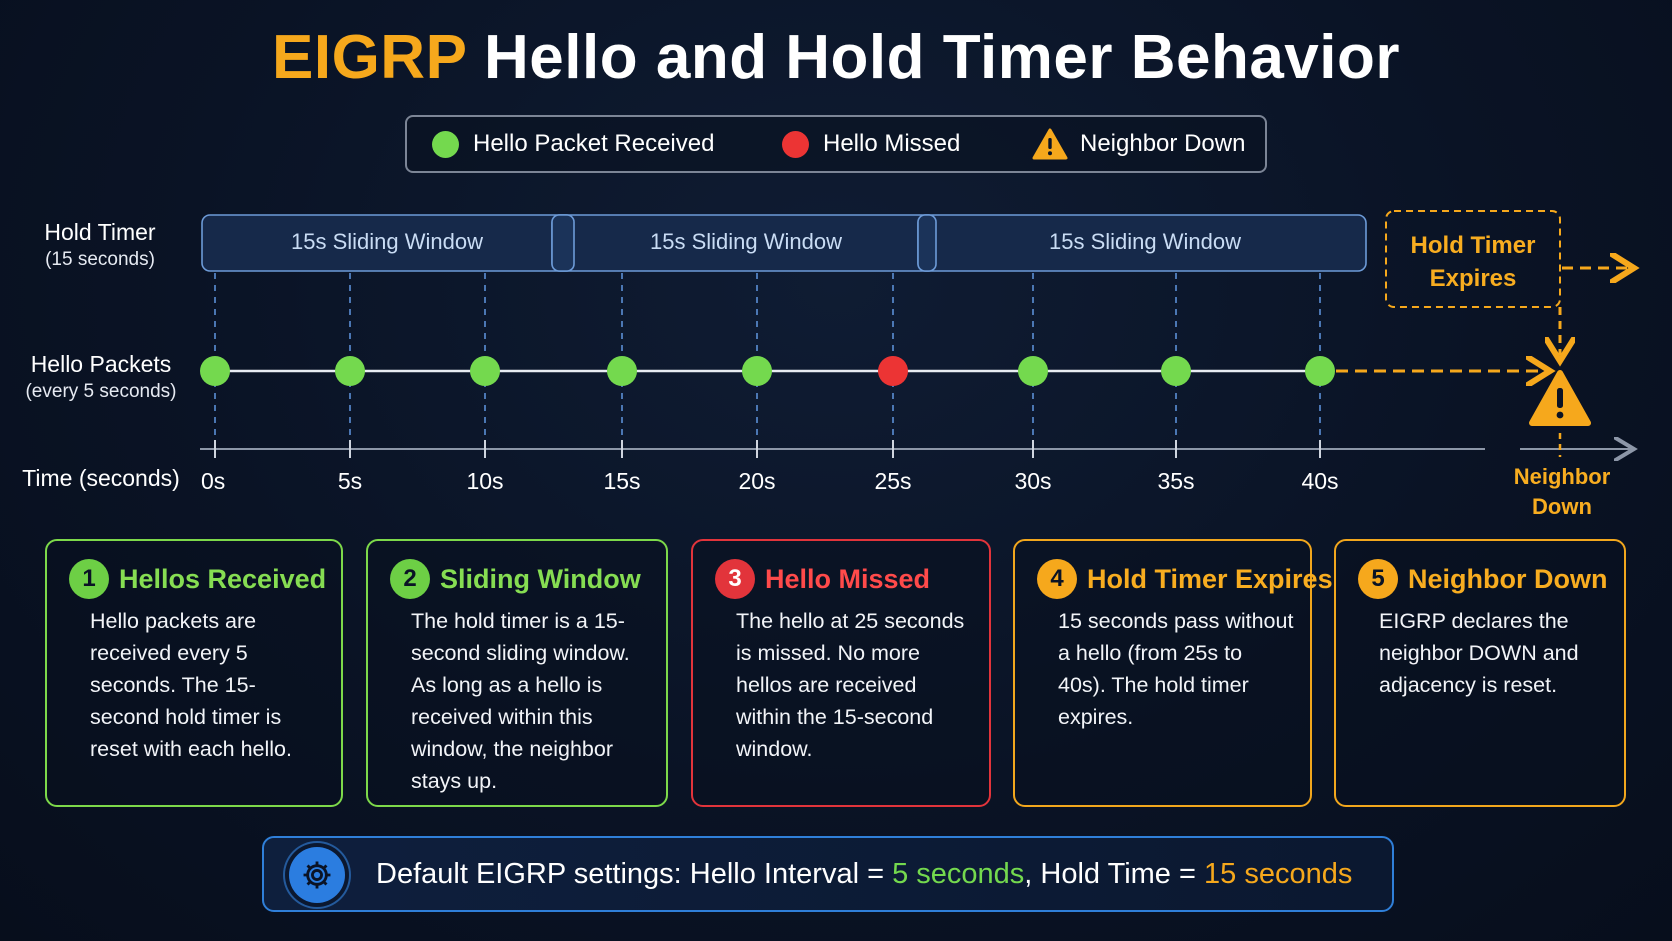  What do you see at coordinates (410, 579) in the screenshot?
I see `step-number-2: 2` at bounding box center [410, 579].